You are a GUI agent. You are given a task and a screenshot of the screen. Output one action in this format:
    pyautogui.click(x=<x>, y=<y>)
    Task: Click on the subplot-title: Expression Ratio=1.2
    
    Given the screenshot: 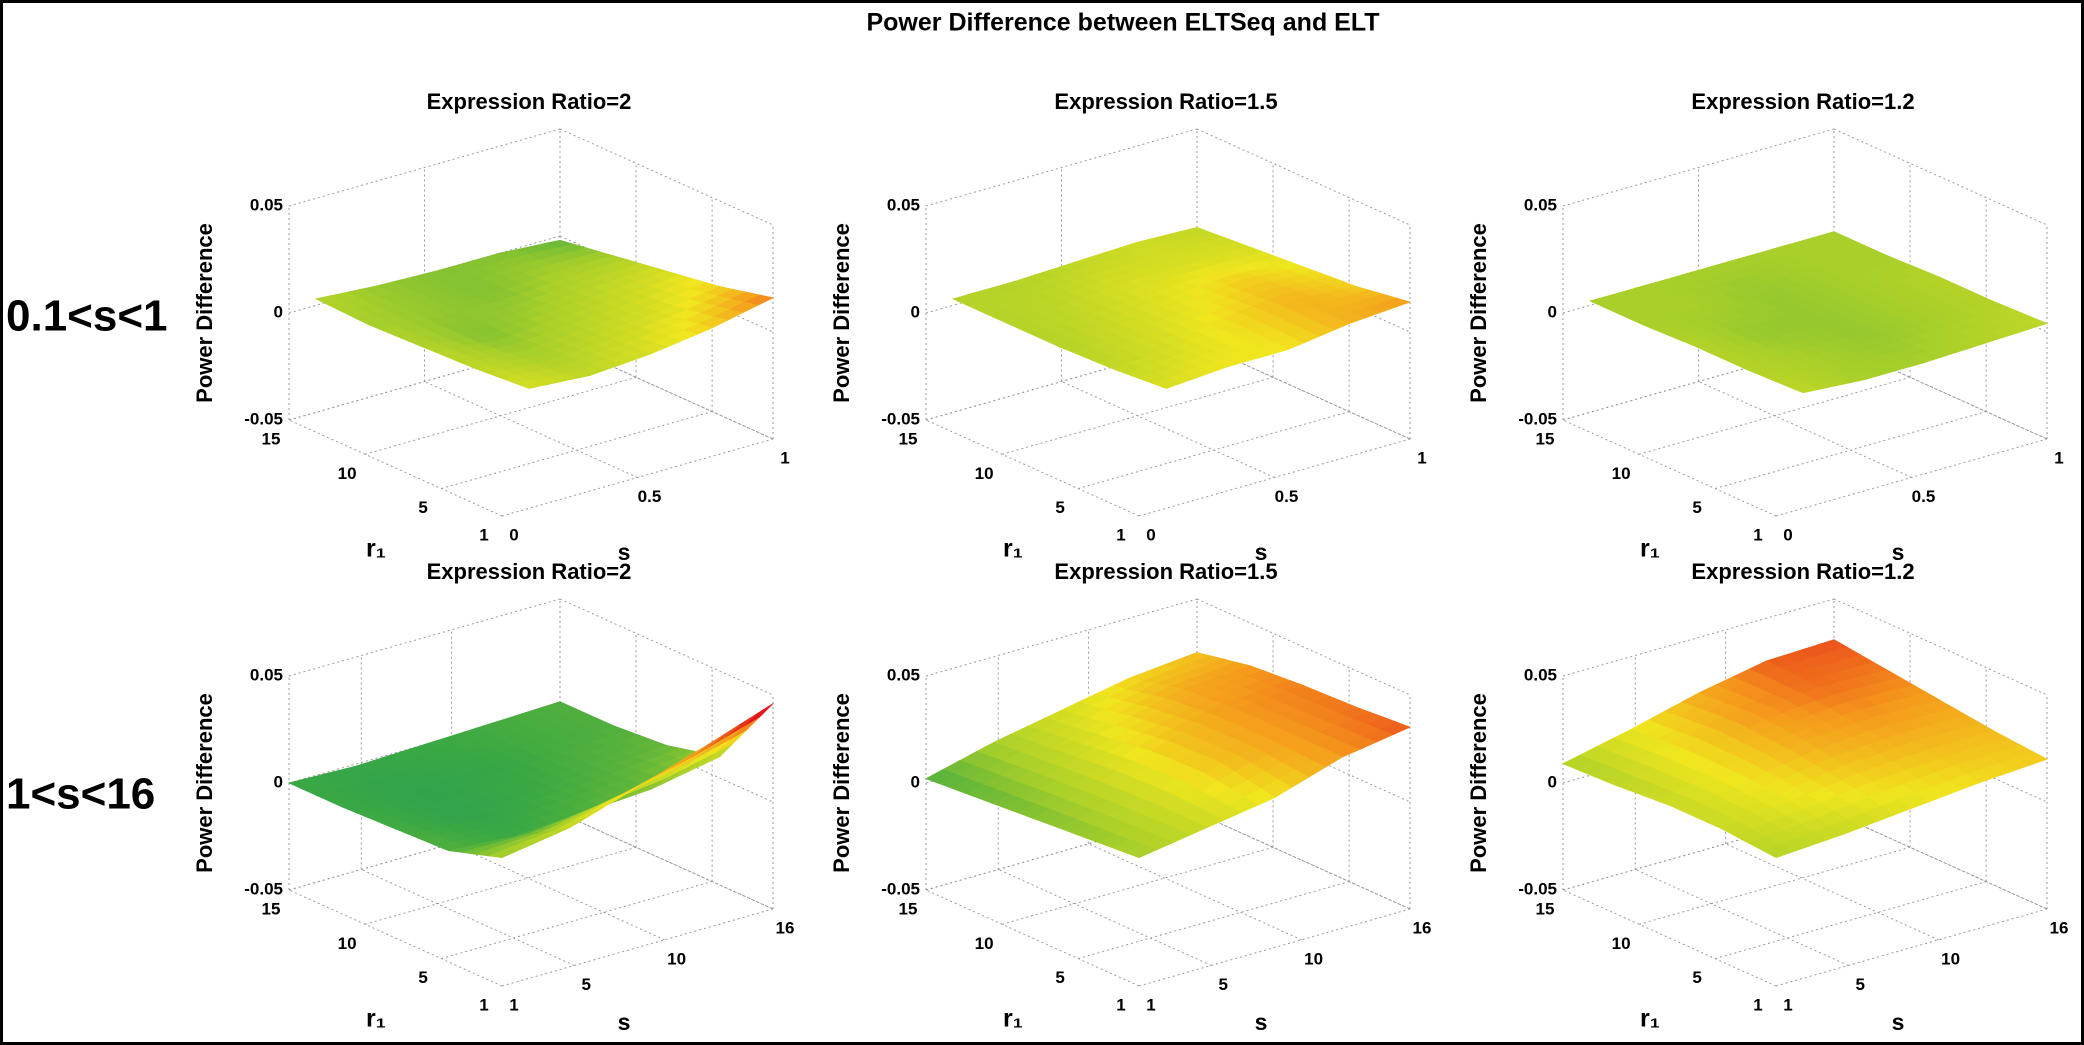 What is the action you would take?
    pyautogui.click(x=1802, y=571)
    